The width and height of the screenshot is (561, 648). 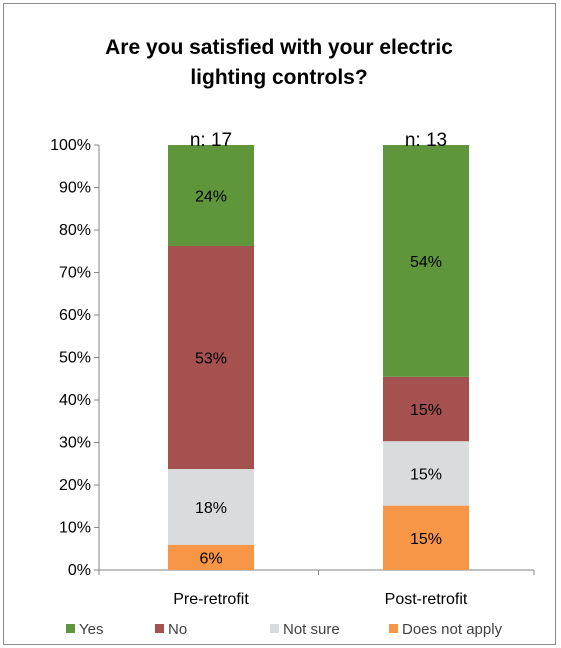 I want to click on data-label: 54%, so click(x=426, y=262).